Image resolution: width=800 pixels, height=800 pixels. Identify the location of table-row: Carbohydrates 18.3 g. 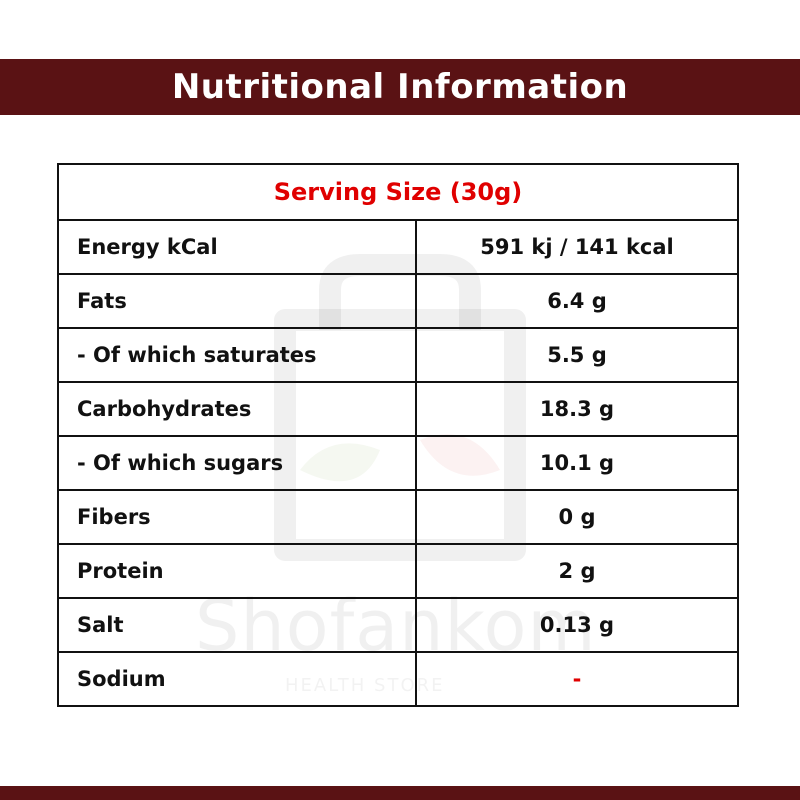
(398, 409).